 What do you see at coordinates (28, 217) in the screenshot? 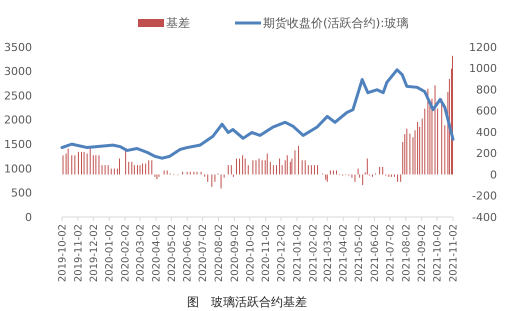
I see `y-tick-label: 0` at bounding box center [28, 217].